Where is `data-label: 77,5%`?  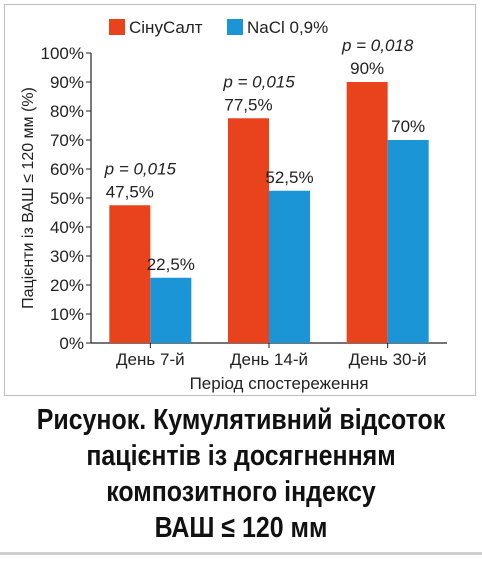 data-label: 77,5% is located at coordinates (248, 104).